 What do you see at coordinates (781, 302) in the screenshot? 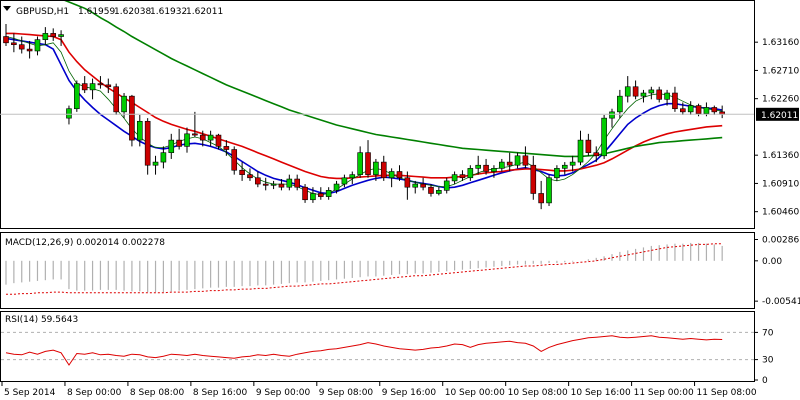
I see `macd-tick-label: -0.005414` at bounding box center [781, 302].